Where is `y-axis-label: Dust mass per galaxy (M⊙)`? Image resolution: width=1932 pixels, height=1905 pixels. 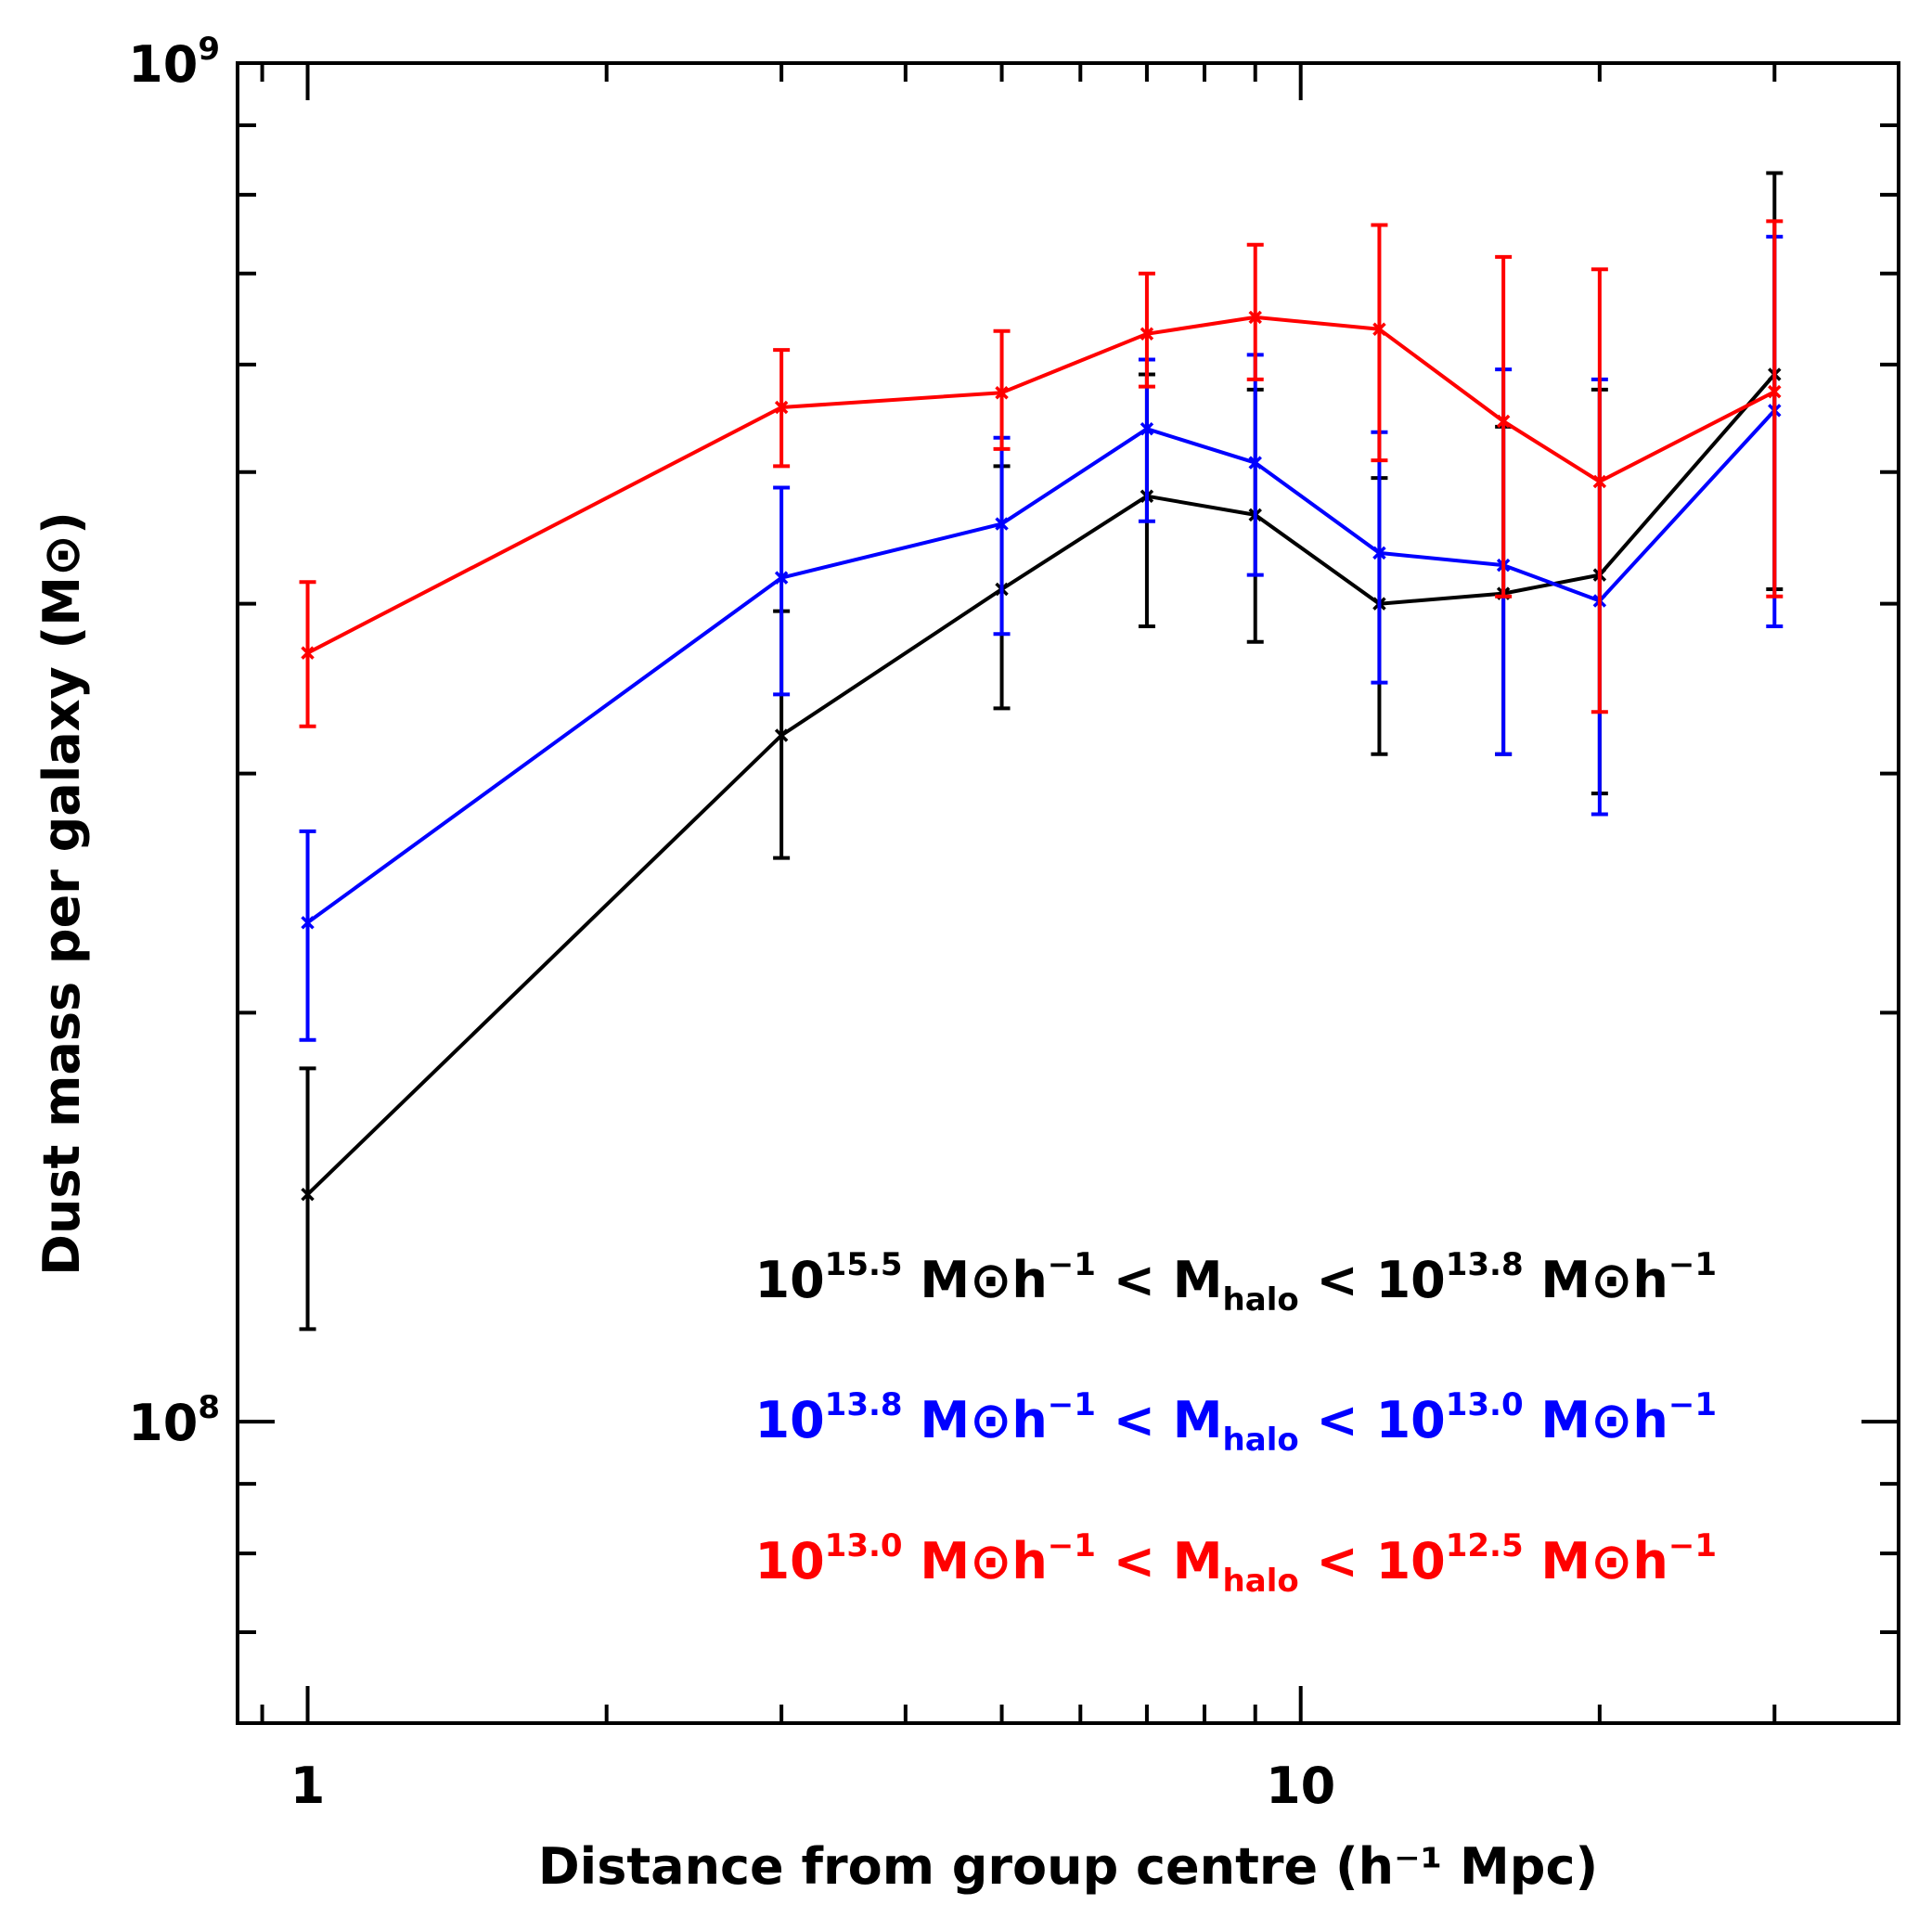
y-axis-label: Dust mass per galaxy (M⊙) is located at coordinates (61, 893).